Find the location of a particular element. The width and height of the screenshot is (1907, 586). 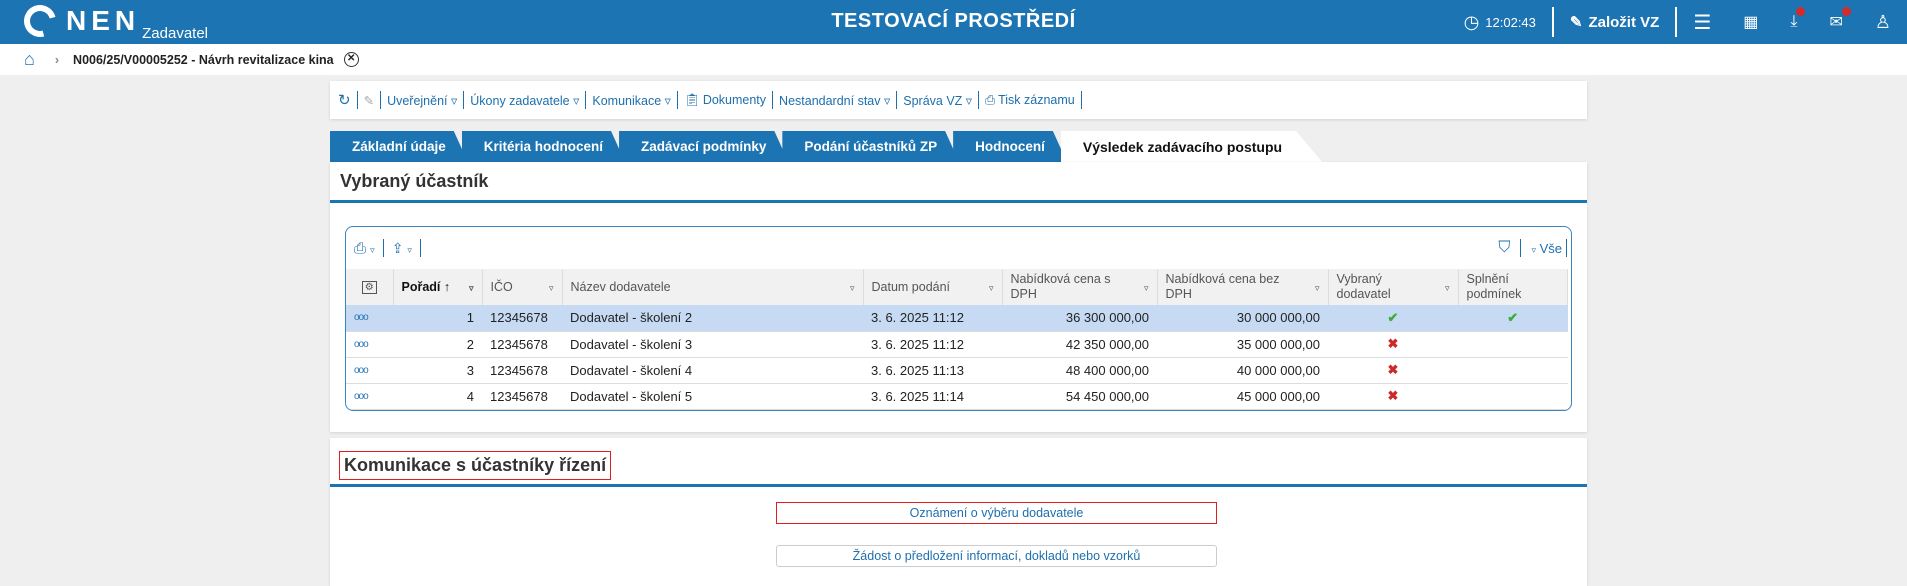

nen-logo: NEN Zadavatel is located at coordinates (113, 21).